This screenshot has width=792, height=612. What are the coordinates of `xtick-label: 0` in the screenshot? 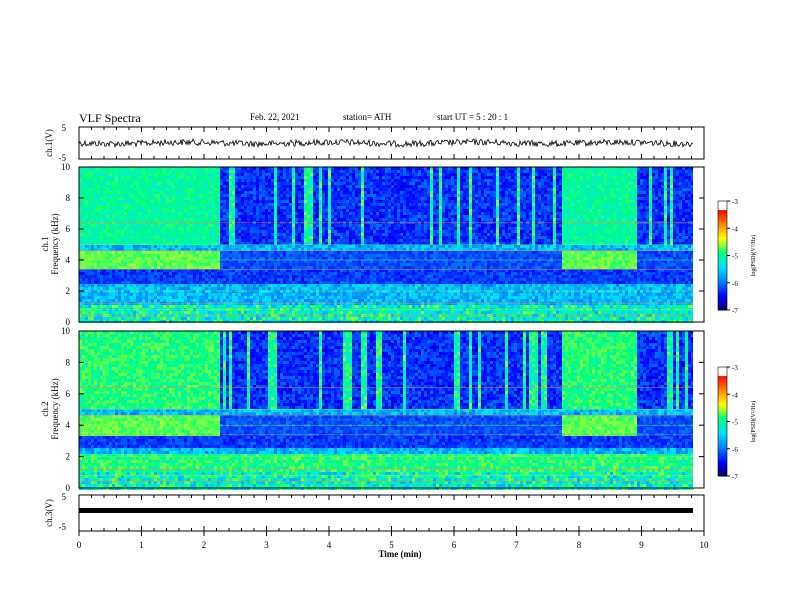 It's located at (79, 545).